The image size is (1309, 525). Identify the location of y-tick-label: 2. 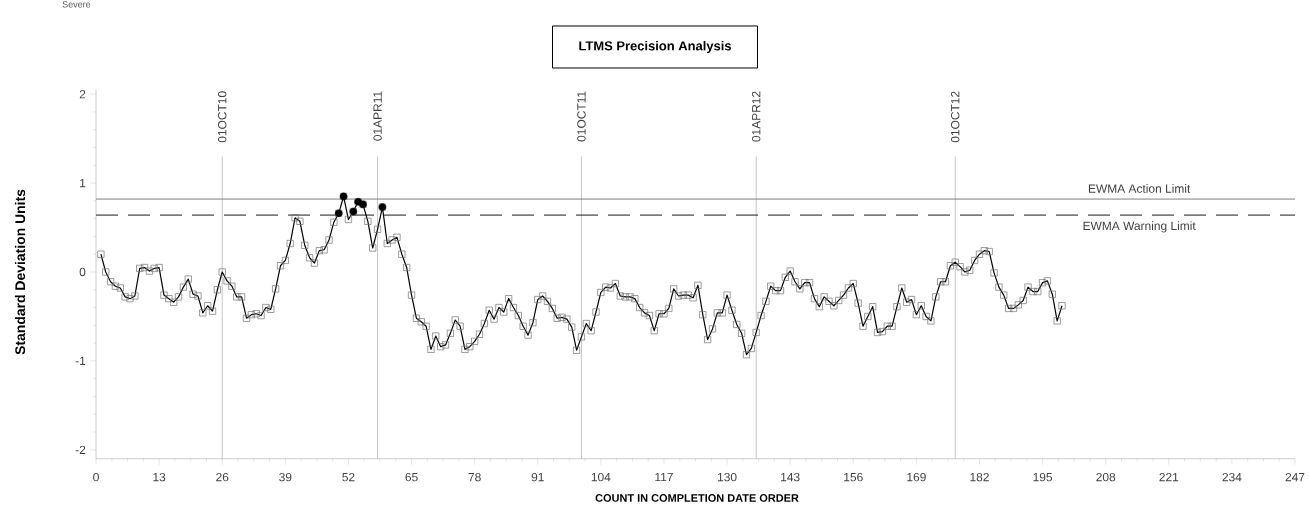
(82, 94).